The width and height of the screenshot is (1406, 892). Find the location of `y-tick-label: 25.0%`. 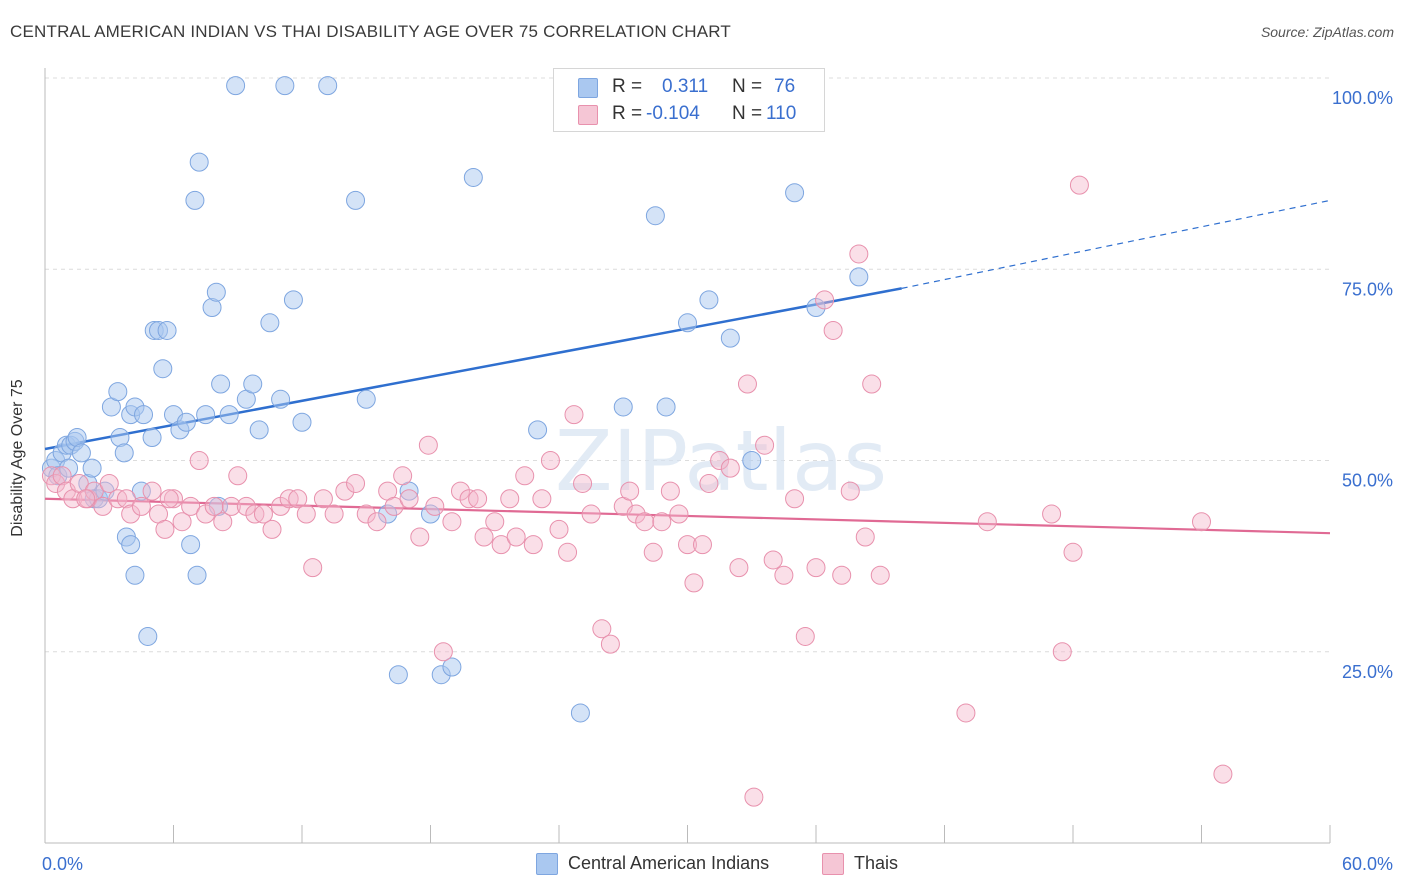

y-tick-label: 25.0% is located at coordinates (1367, 672).